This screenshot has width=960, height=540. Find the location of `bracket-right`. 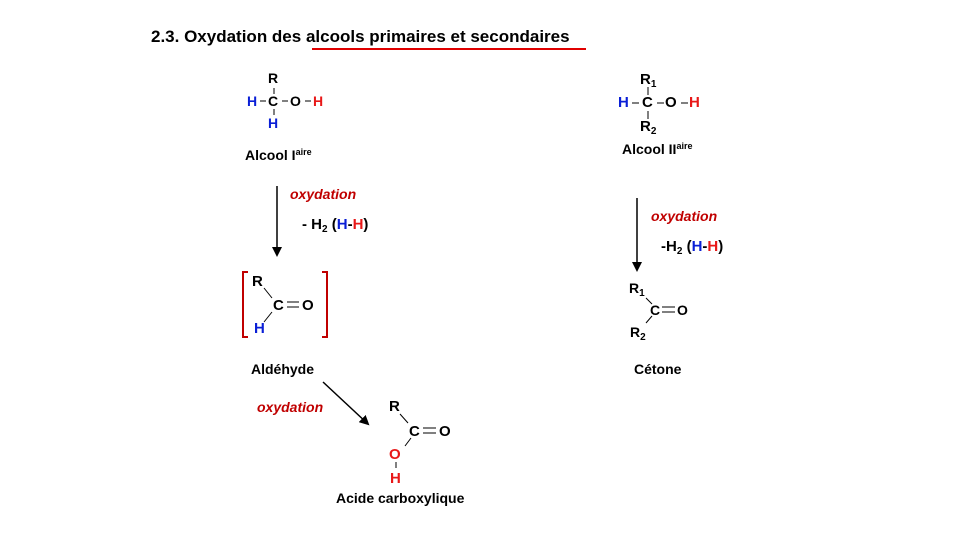

bracket-right is located at coordinates (325, 304).